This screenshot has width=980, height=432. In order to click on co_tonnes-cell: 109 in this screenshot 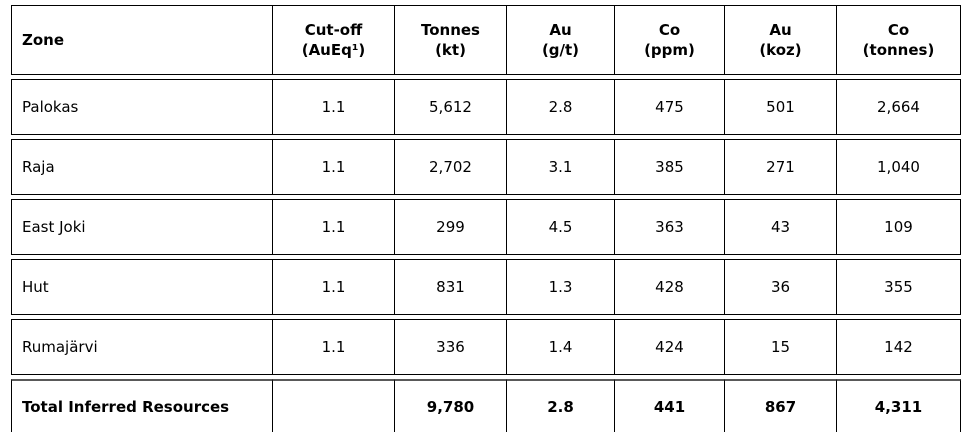, I will do `click(899, 227)`.